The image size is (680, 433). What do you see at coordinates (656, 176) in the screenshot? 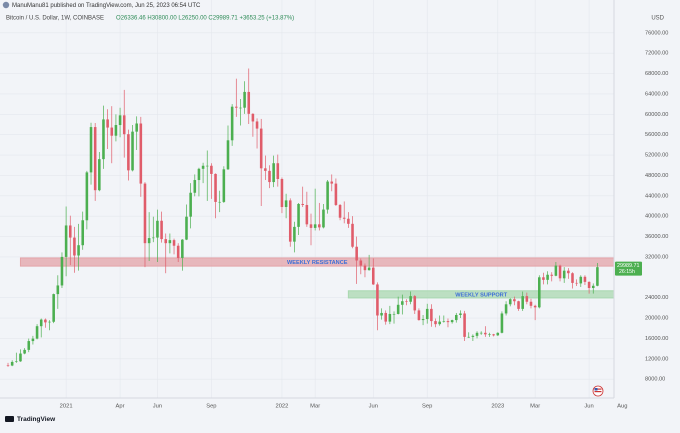
I see `y-tick-label: 48000.00` at bounding box center [656, 176].